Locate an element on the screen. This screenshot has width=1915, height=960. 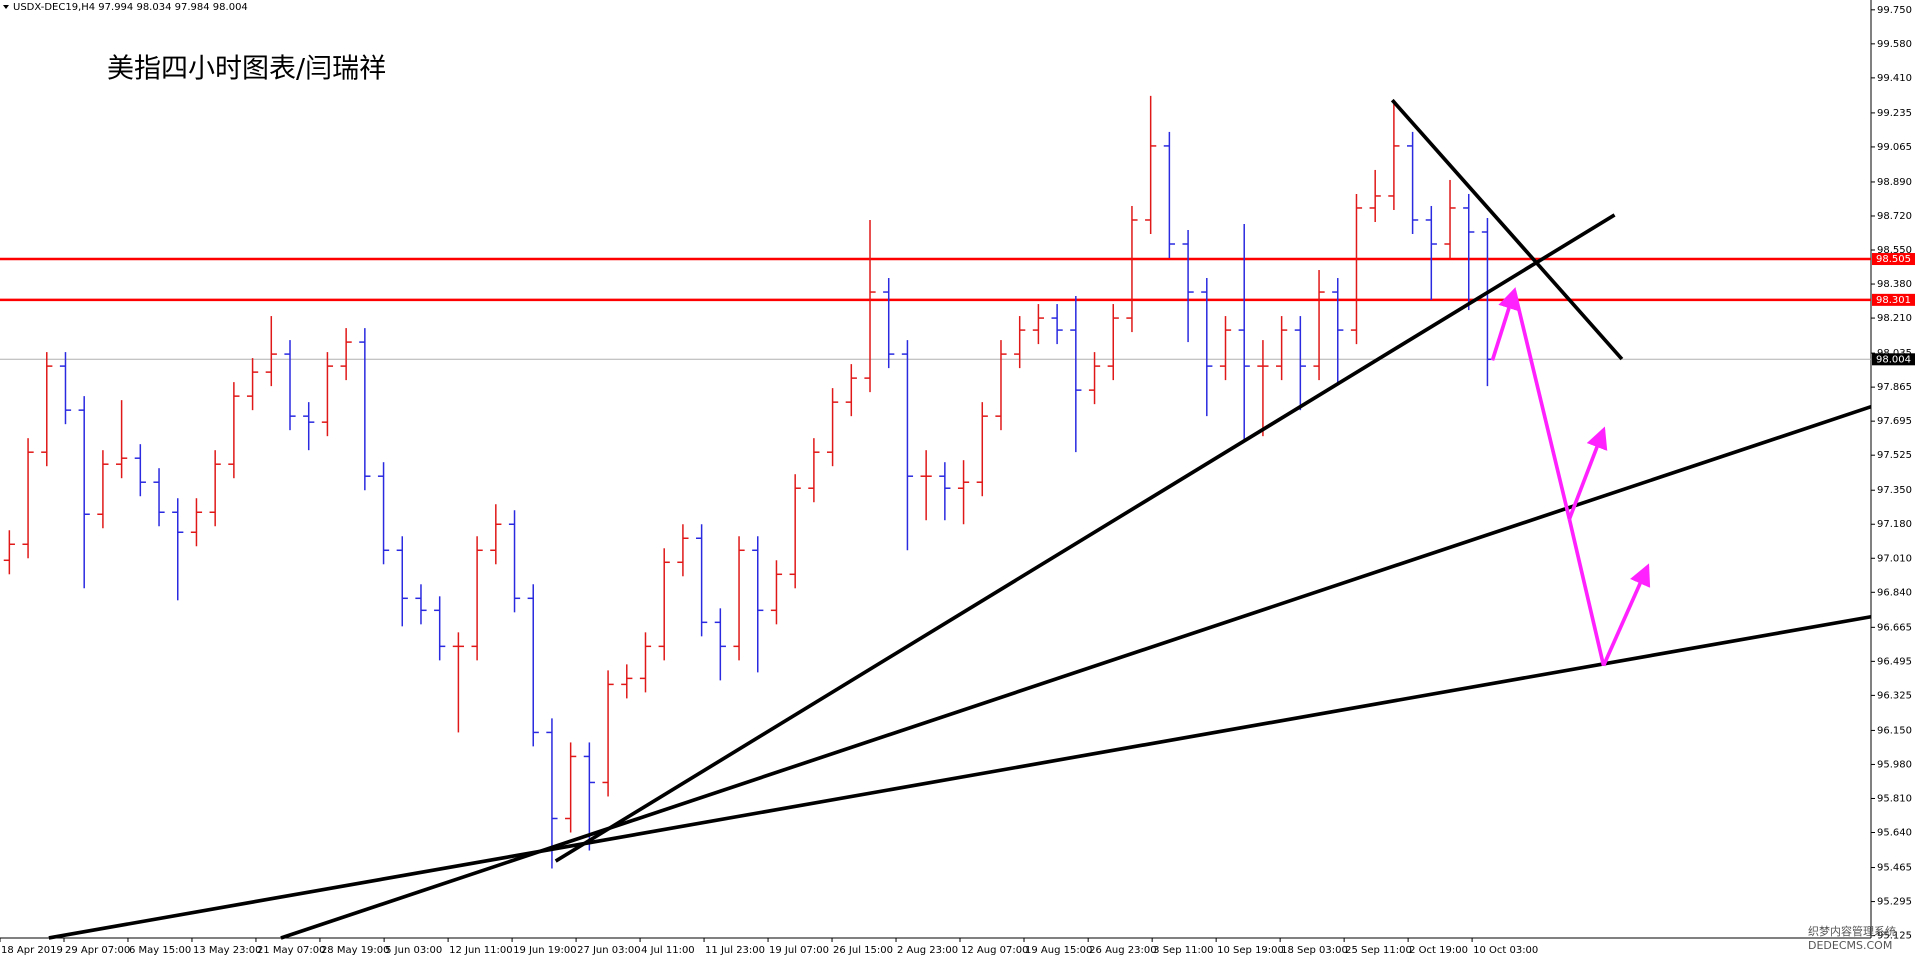
y-tick-label: 96.840 is located at coordinates (1894, 592).